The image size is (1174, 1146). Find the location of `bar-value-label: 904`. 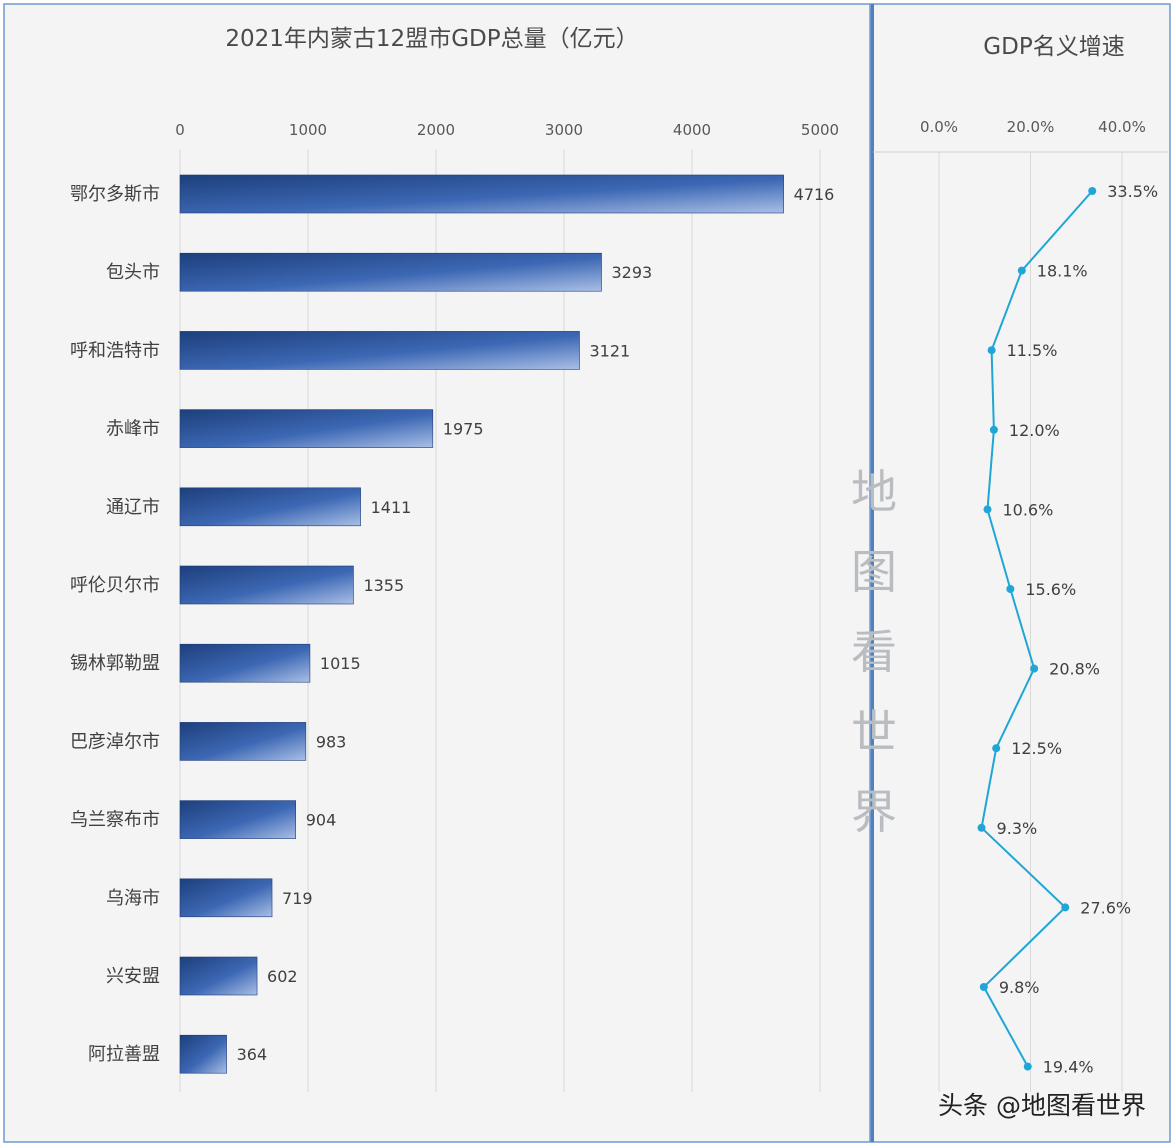

bar-value-label: 904 is located at coordinates (321, 820).